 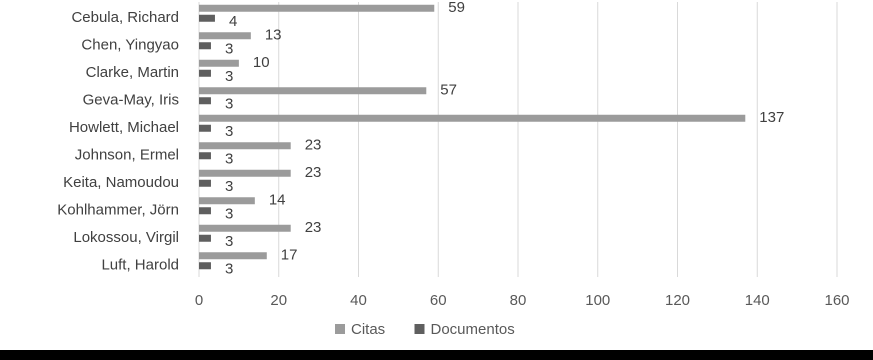 I want to click on data-label-citas: 137, so click(x=771, y=117).